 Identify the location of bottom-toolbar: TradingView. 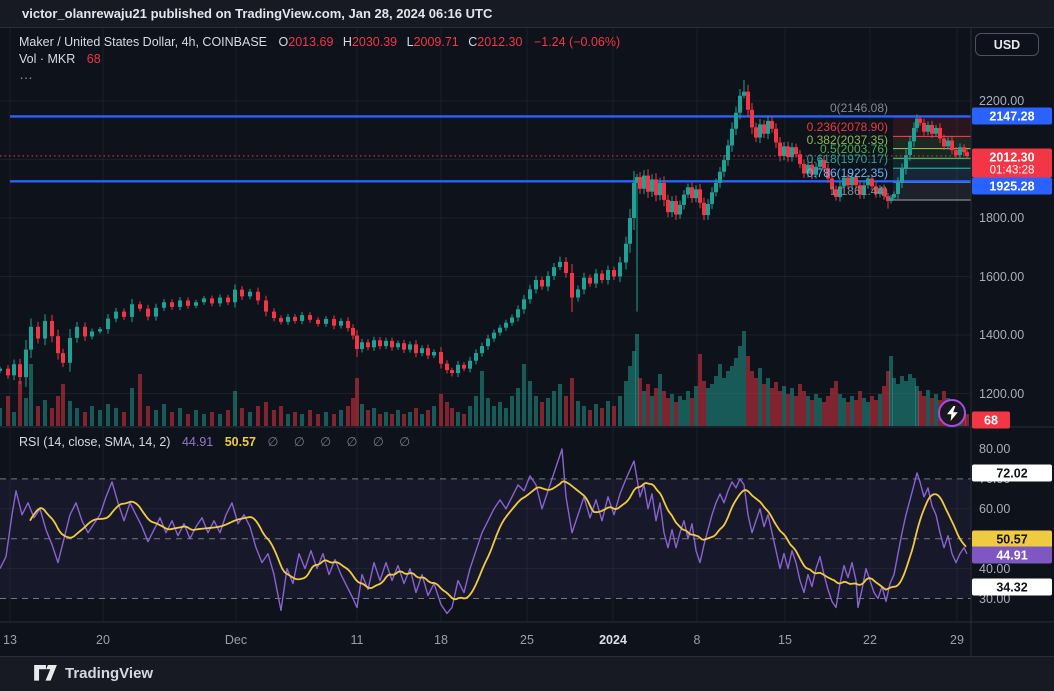
(527, 673).